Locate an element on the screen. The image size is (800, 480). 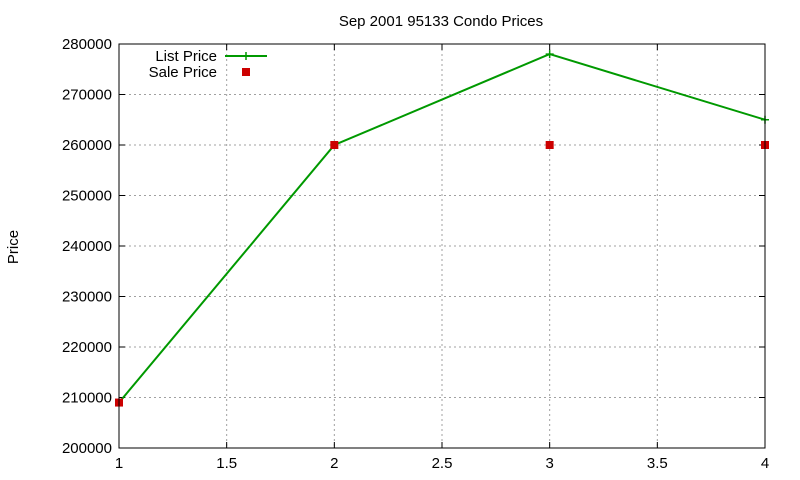
x-tick-label: 1 is located at coordinates (119, 463).